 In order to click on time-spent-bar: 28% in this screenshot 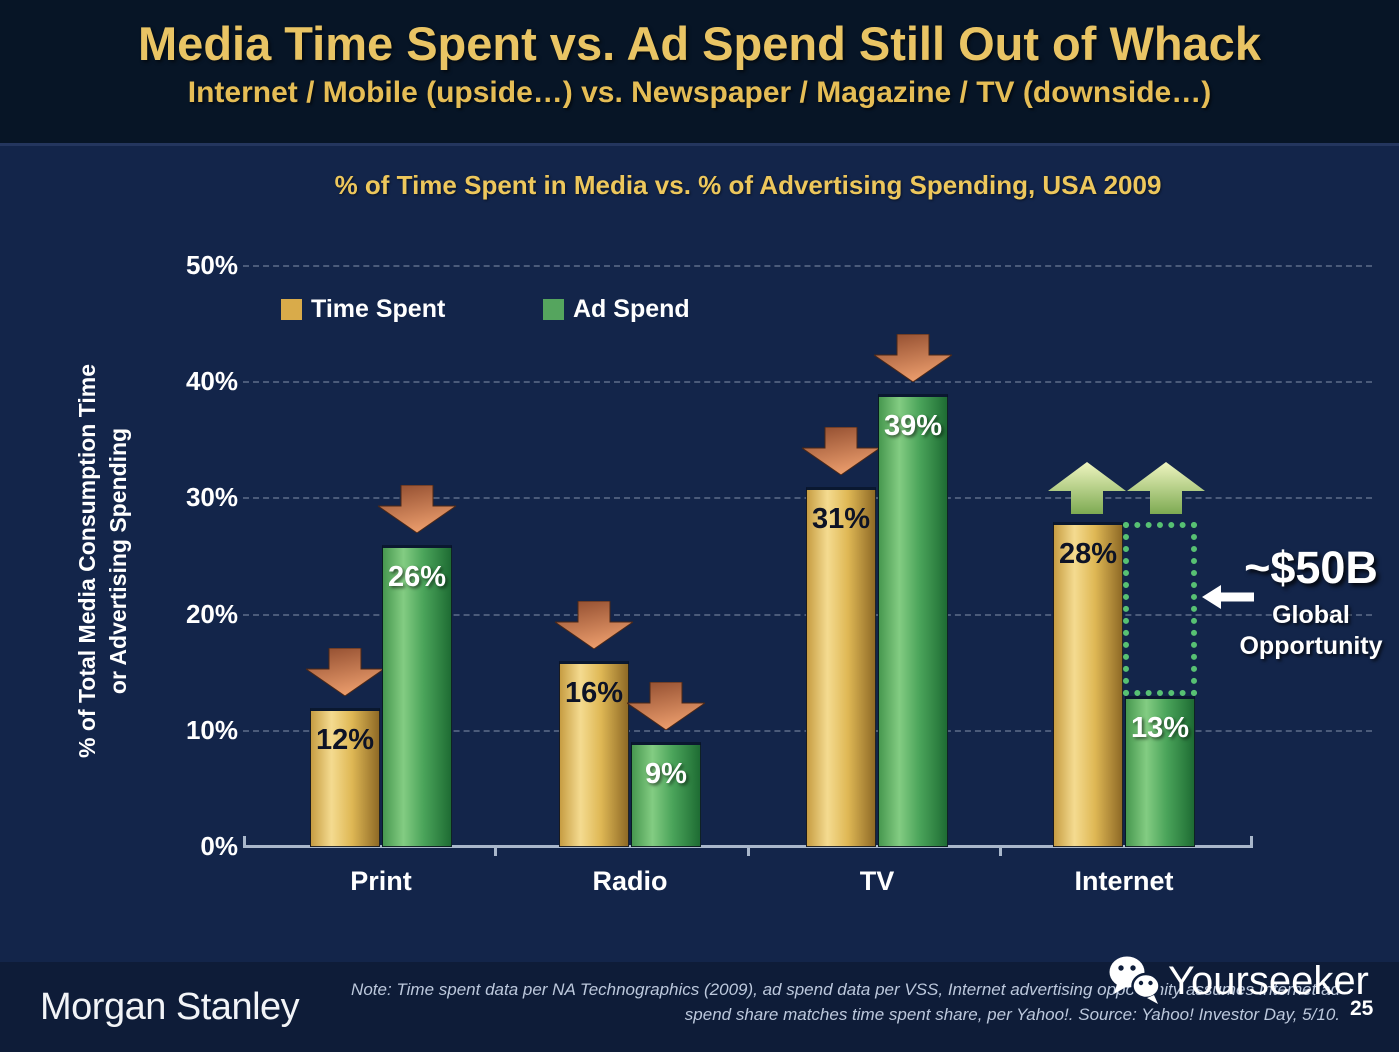, I will do `click(1088, 684)`.